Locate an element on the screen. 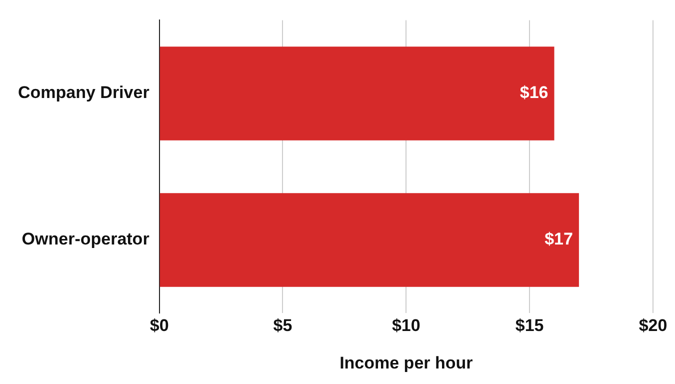  y-tick-label: Company Driver is located at coordinates (84, 92).